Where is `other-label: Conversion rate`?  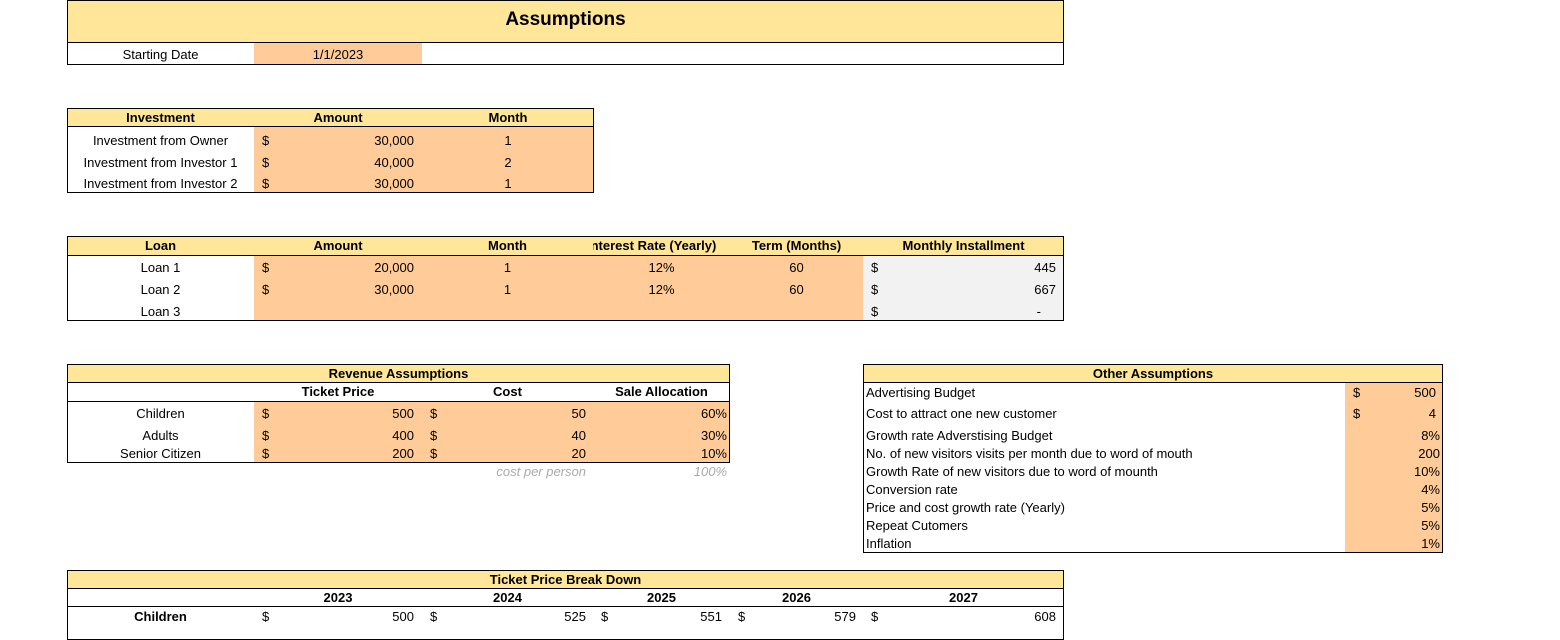 other-label: Conversion rate is located at coordinates (912, 489).